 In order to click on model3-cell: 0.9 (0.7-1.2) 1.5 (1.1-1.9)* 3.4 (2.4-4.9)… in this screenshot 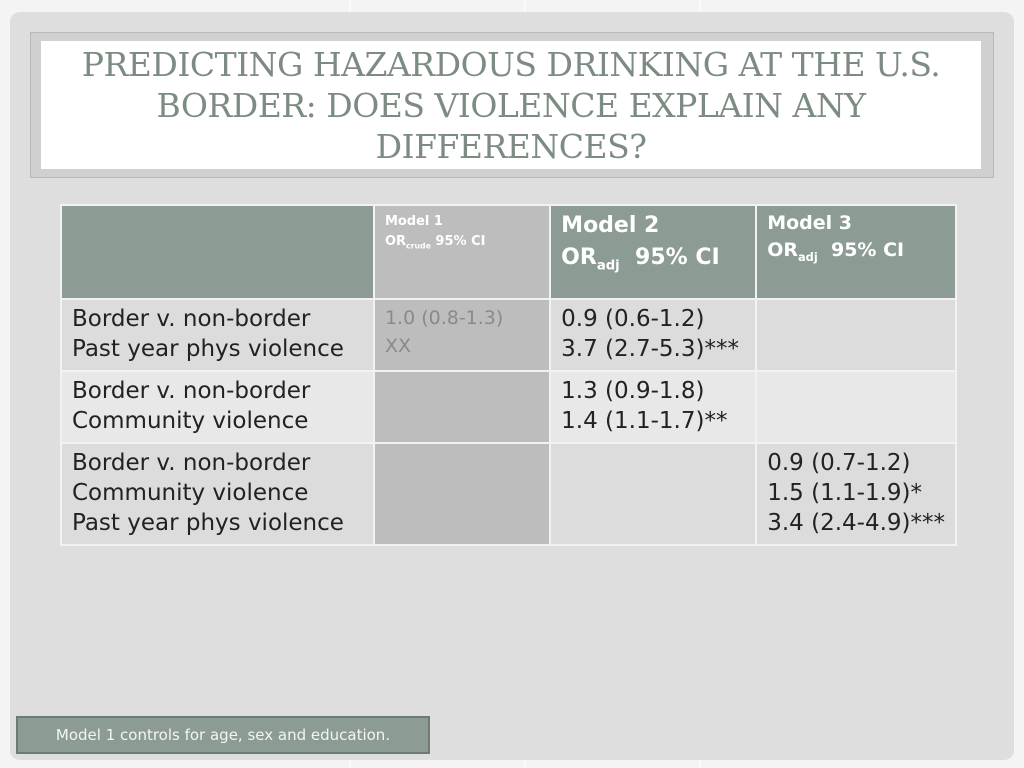, I will do `click(856, 494)`.